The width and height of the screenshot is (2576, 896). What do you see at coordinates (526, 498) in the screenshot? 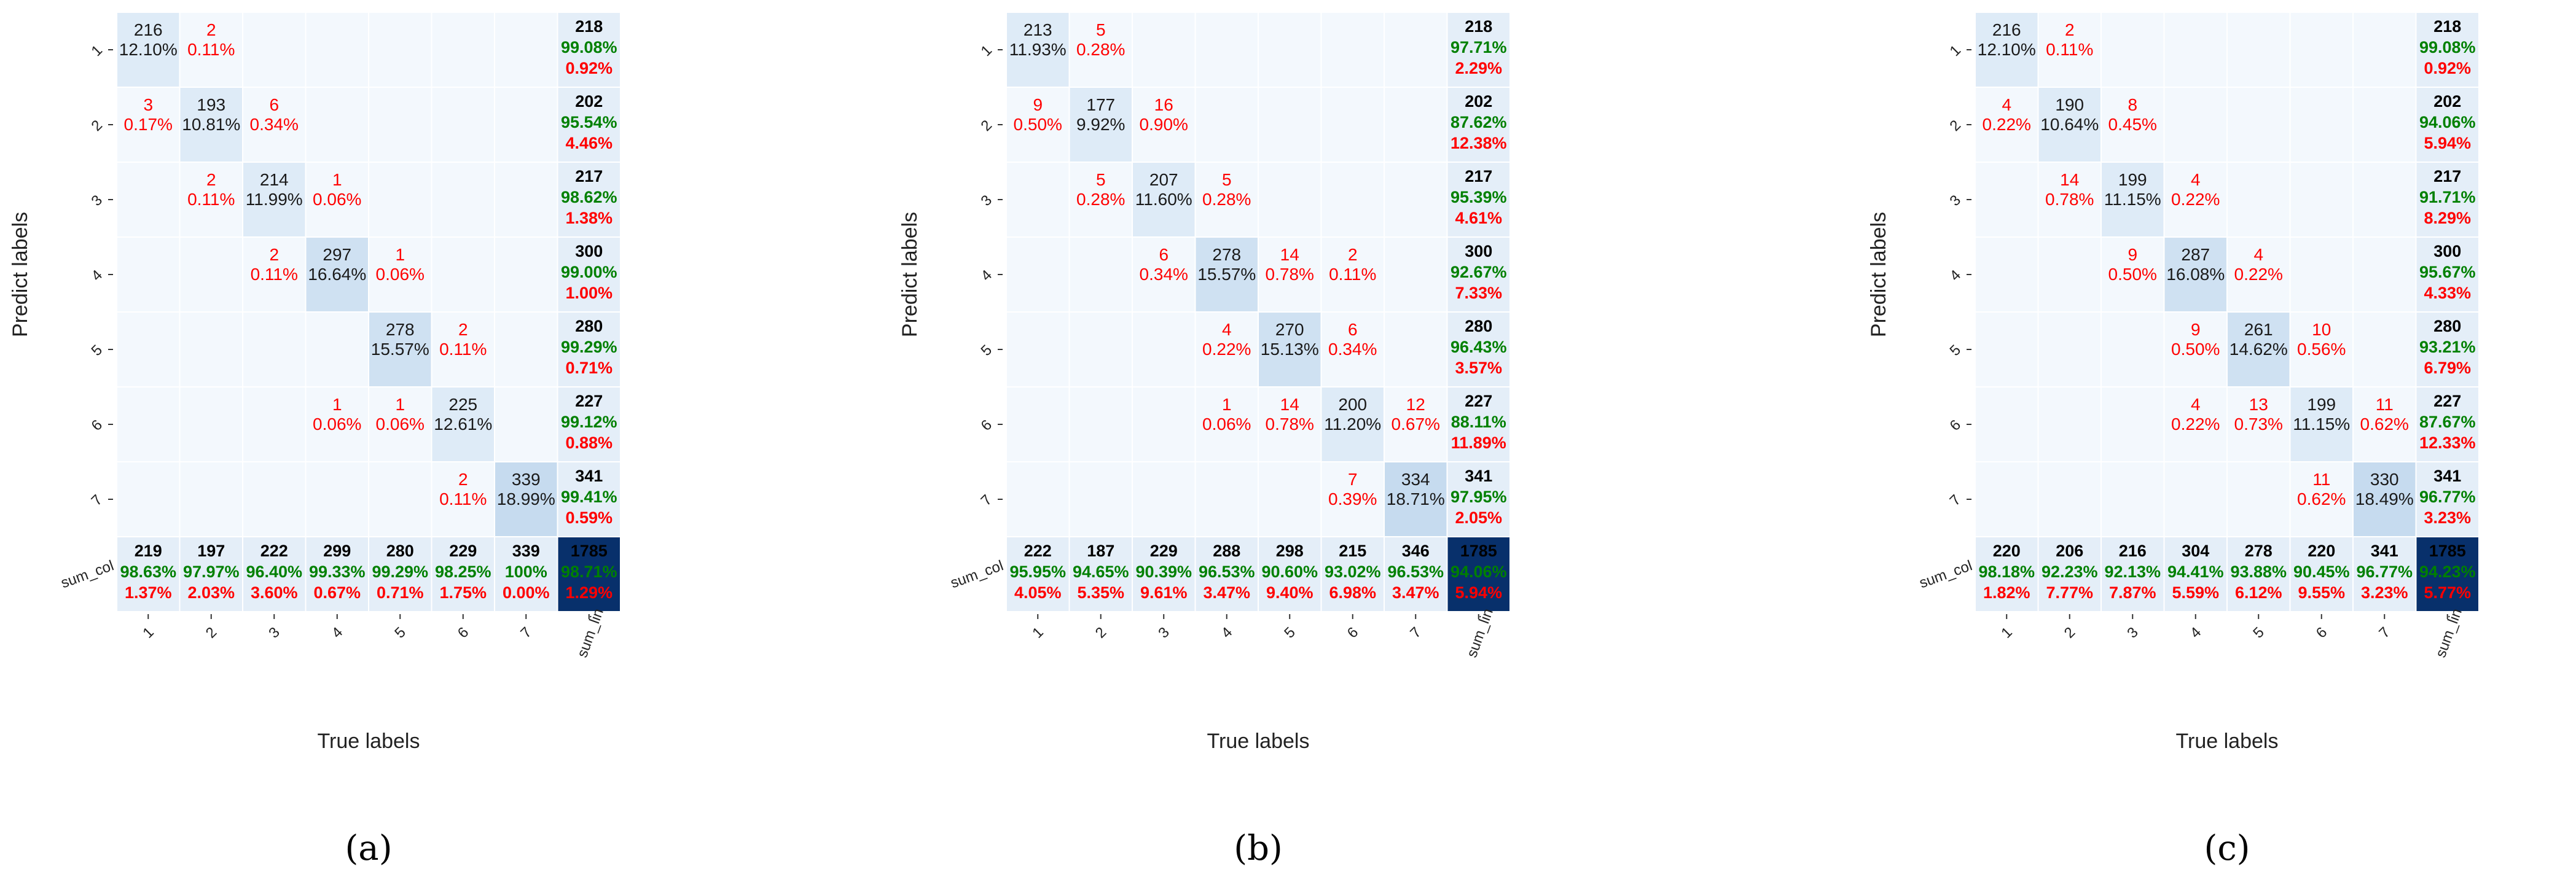
I see `diagonal-percent: 18.99%` at bounding box center [526, 498].